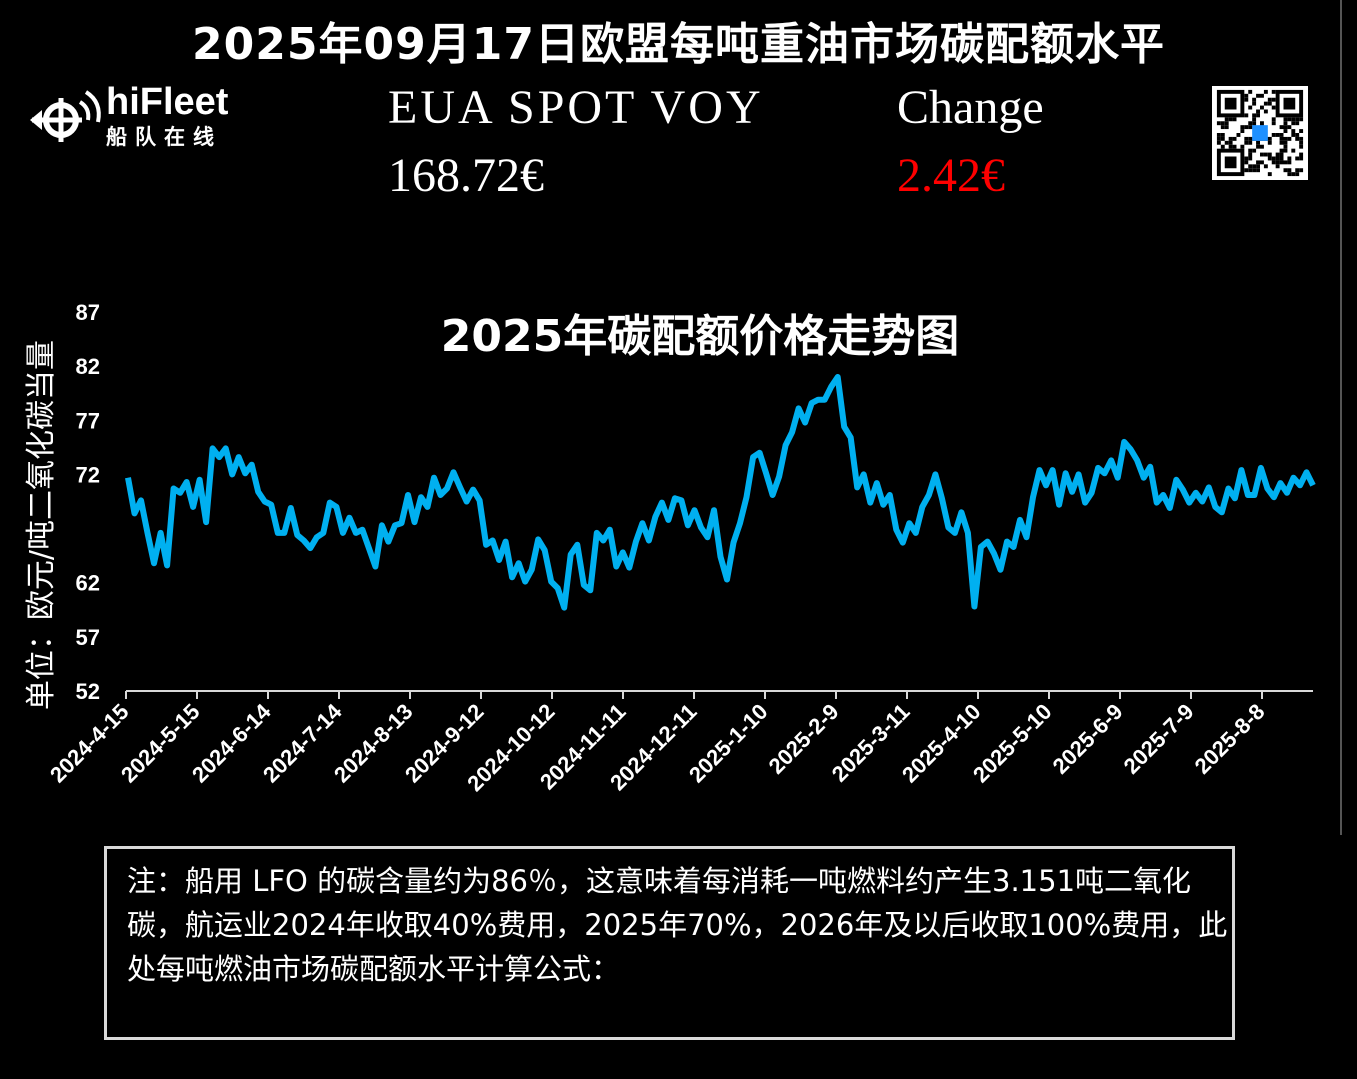 This screenshot has height=1079, width=1357. What do you see at coordinates (88, 637) in the screenshot?
I see `y-tick-label: 57` at bounding box center [88, 637].